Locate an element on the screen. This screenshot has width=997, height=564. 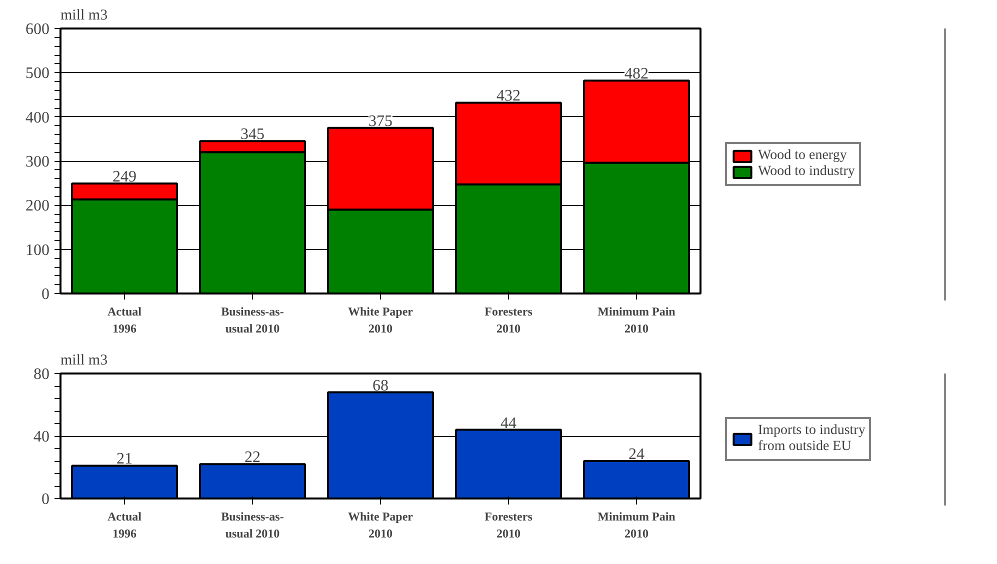
data-label: 22 is located at coordinates (252, 457).